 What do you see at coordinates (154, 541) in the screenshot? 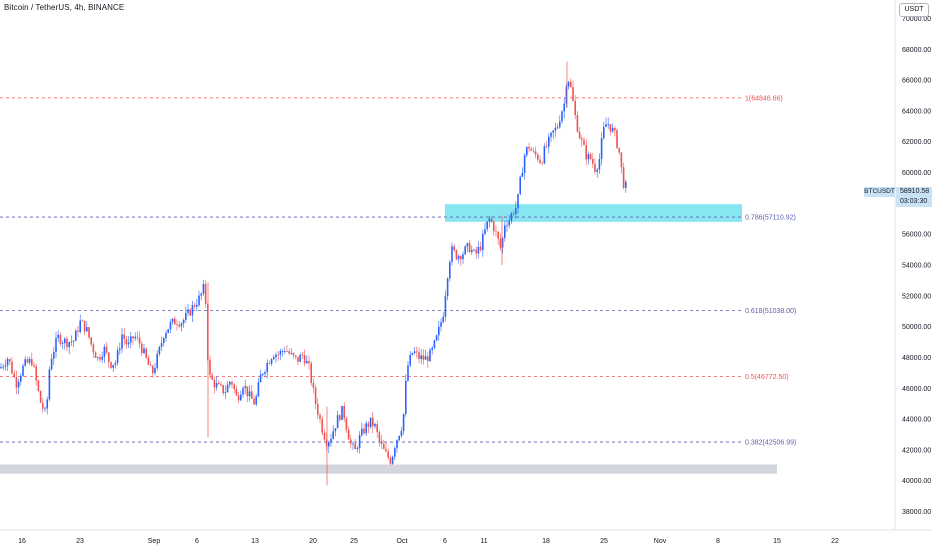
I see `time-tick-label: Sep` at bounding box center [154, 541].